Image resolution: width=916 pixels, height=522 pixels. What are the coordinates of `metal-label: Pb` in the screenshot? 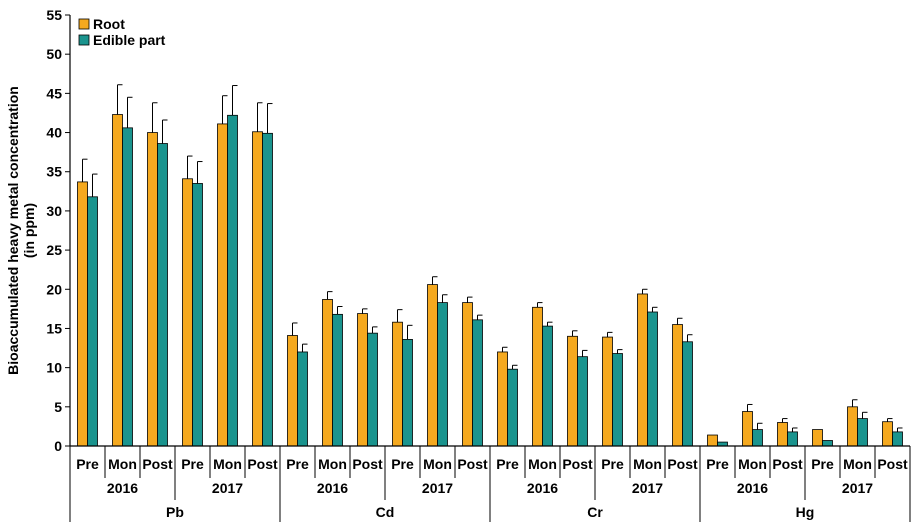 It's located at (175, 512).